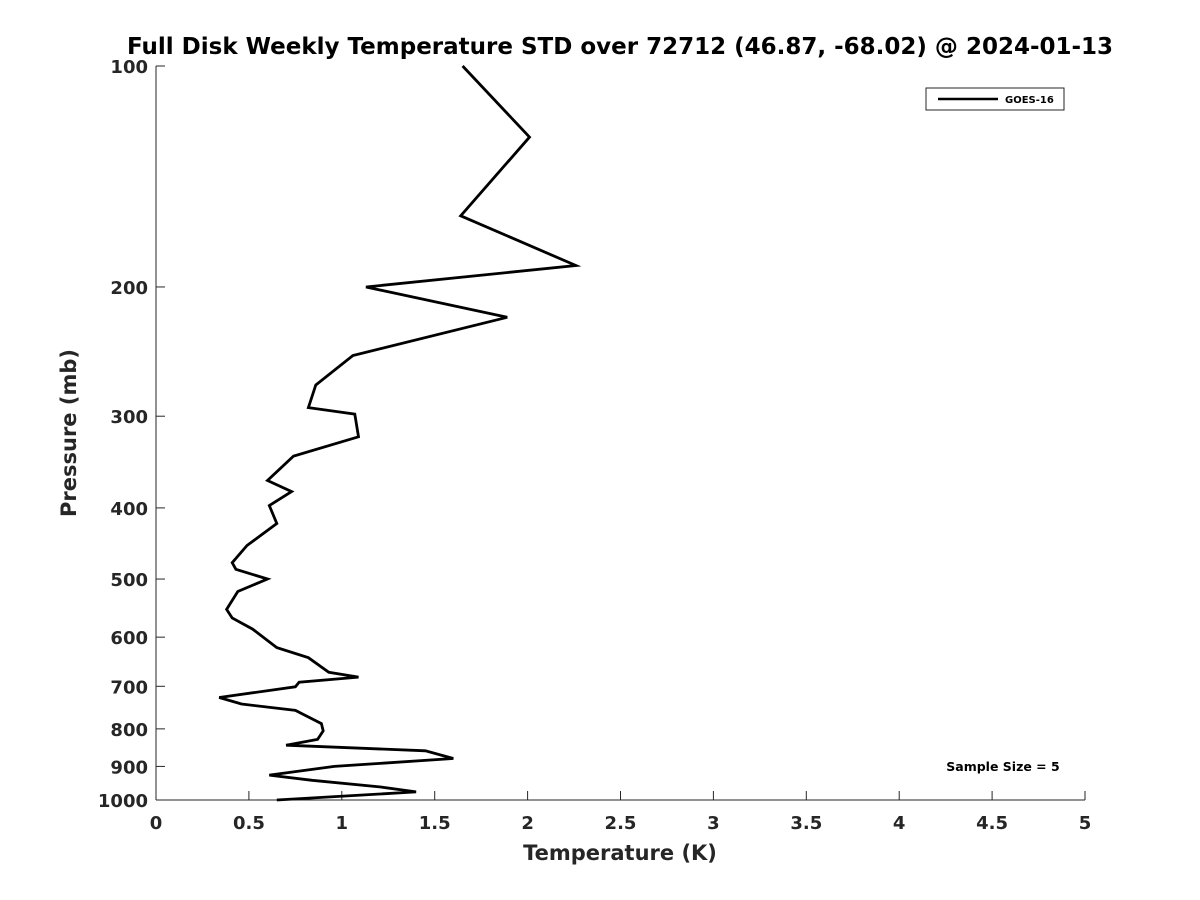 Image resolution: width=1200 pixels, height=900 pixels. What do you see at coordinates (899, 823) in the screenshot?
I see `x-tick-label: 4` at bounding box center [899, 823].